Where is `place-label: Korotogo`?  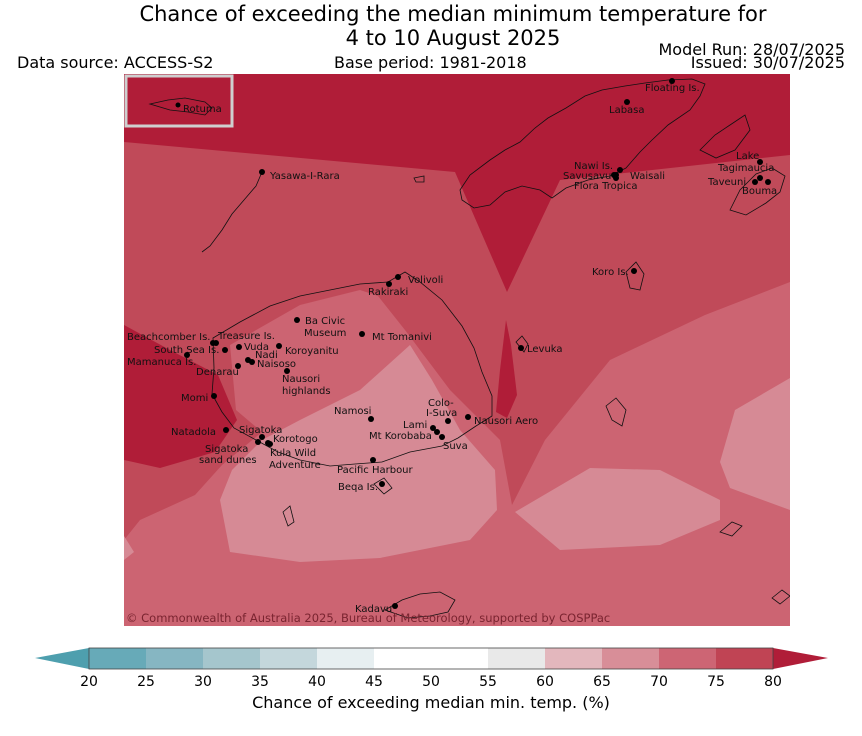 place-label: Korotogo is located at coordinates (295, 439).